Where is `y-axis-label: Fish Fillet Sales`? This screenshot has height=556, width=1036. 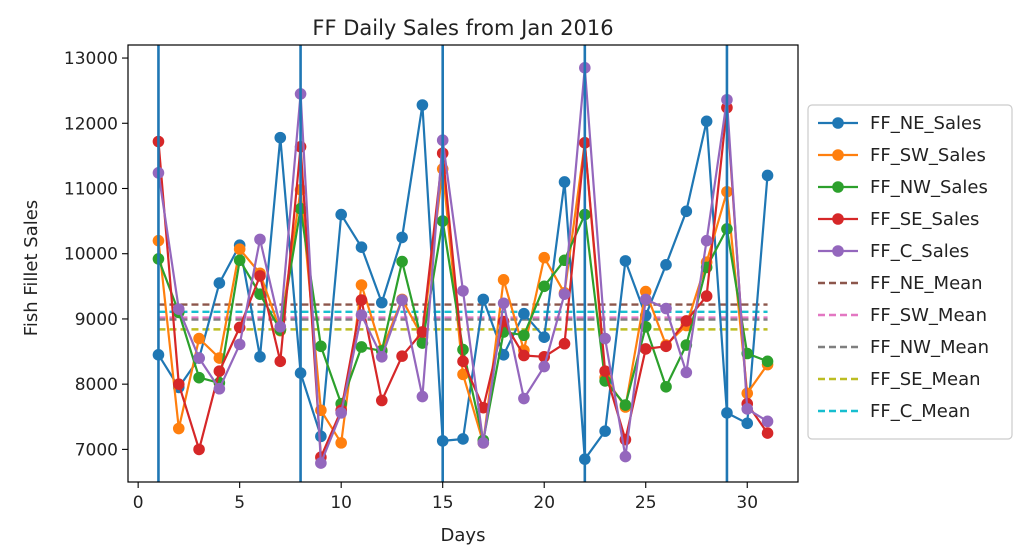
y-axis-label: Fish Fillet Sales is located at coordinates (31, 268).